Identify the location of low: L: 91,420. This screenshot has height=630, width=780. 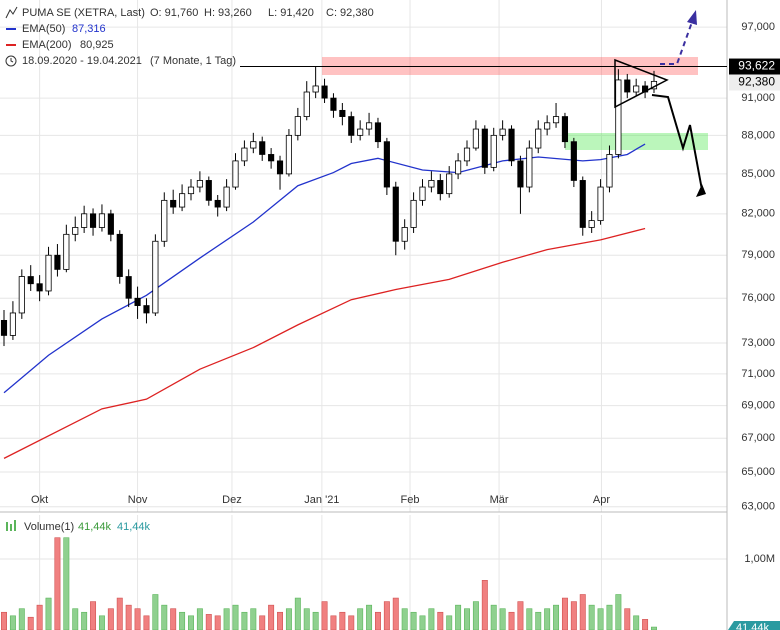
(291, 13).